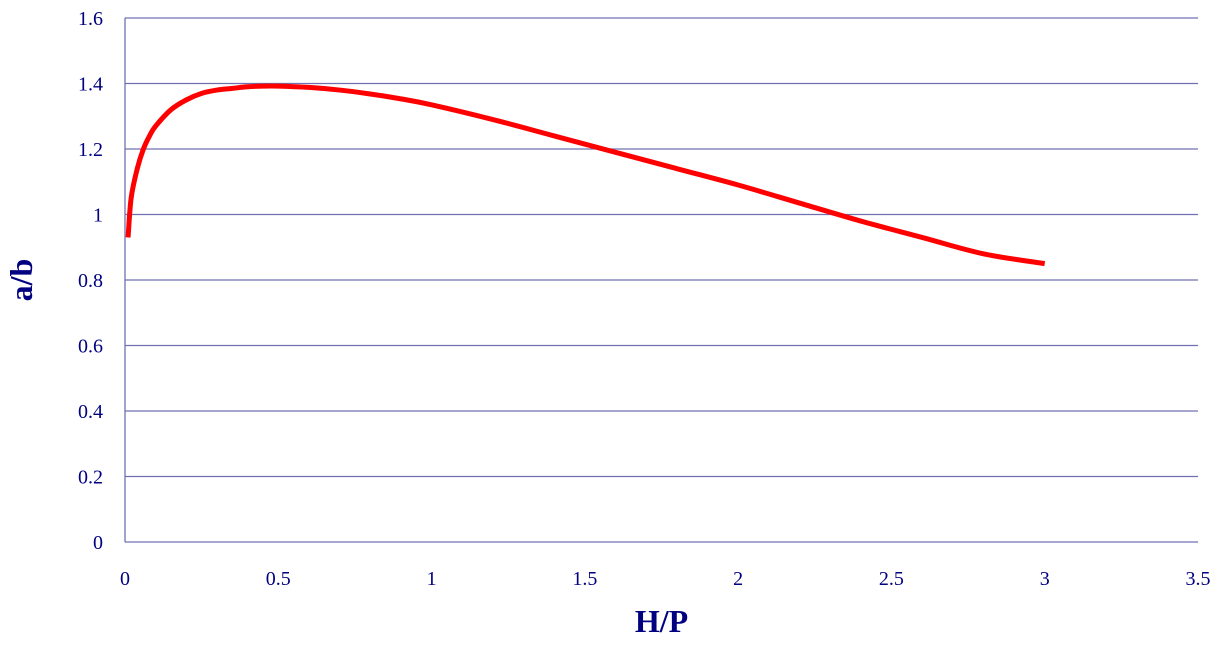  What do you see at coordinates (98, 543) in the screenshot?
I see `y-tick-label: 0` at bounding box center [98, 543].